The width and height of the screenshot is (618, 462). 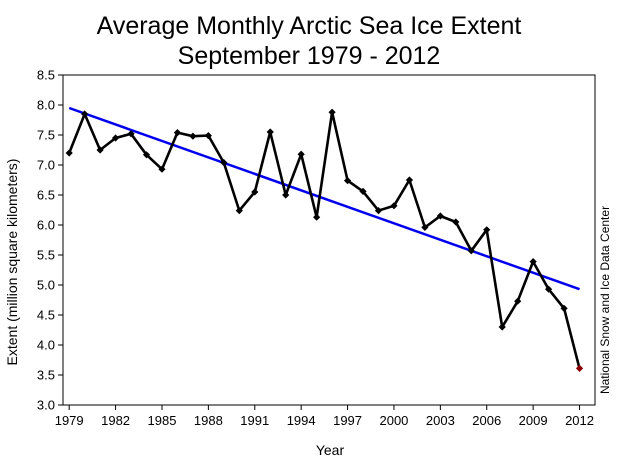 What do you see at coordinates (69, 420) in the screenshot?
I see `x-tick-label: 1979` at bounding box center [69, 420].